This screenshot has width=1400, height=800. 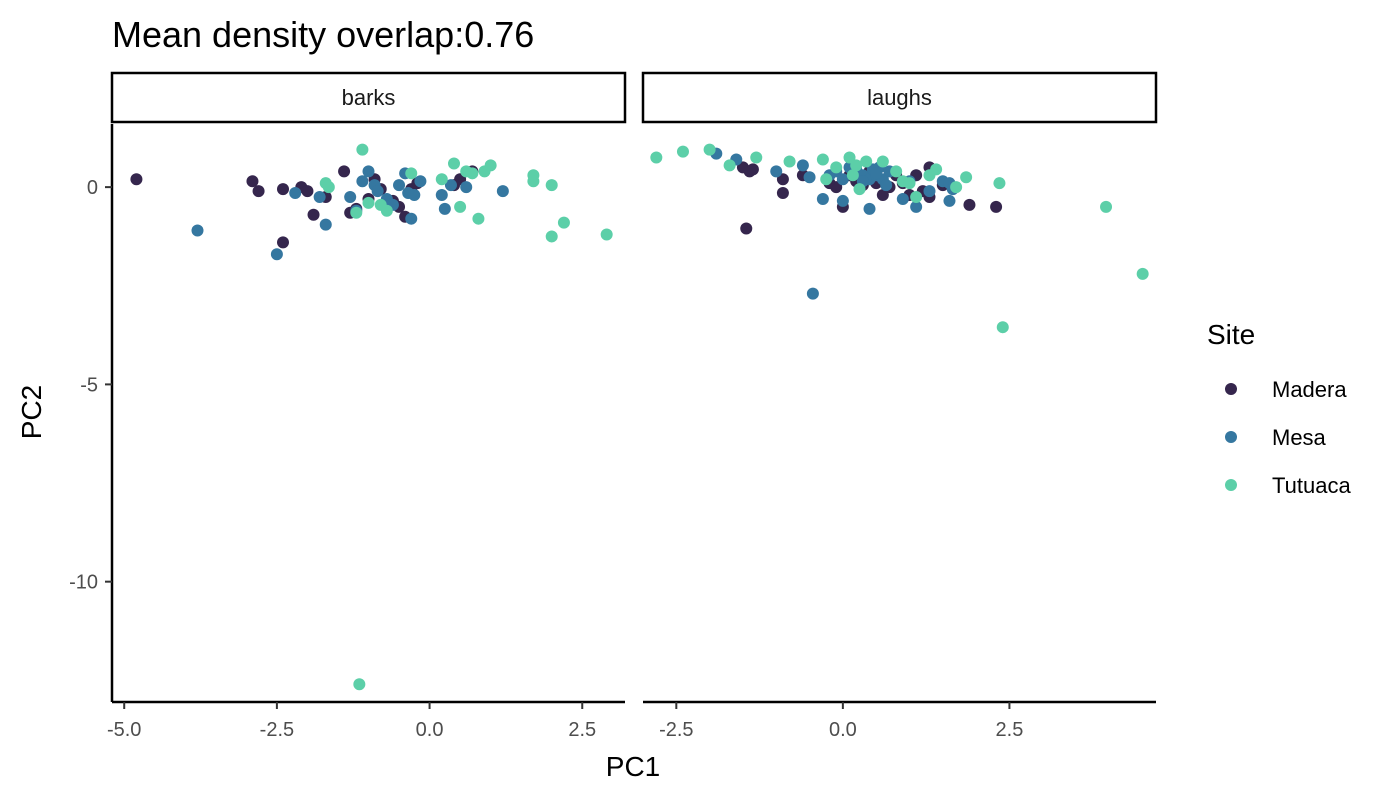 What do you see at coordinates (92, 188) in the screenshot?
I see `y-tick-label: 0` at bounding box center [92, 188].